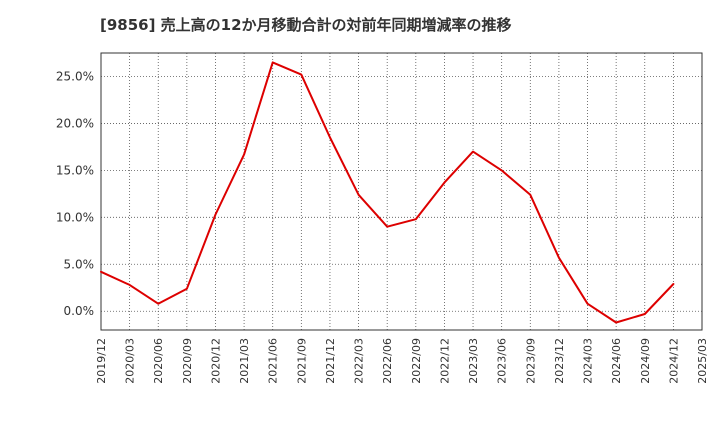 This screenshot has width=720, height=440. What do you see at coordinates (75, 217) in the screenshot?
I see `y-tick-label: 10.0%` at bounding box center [75, 217].